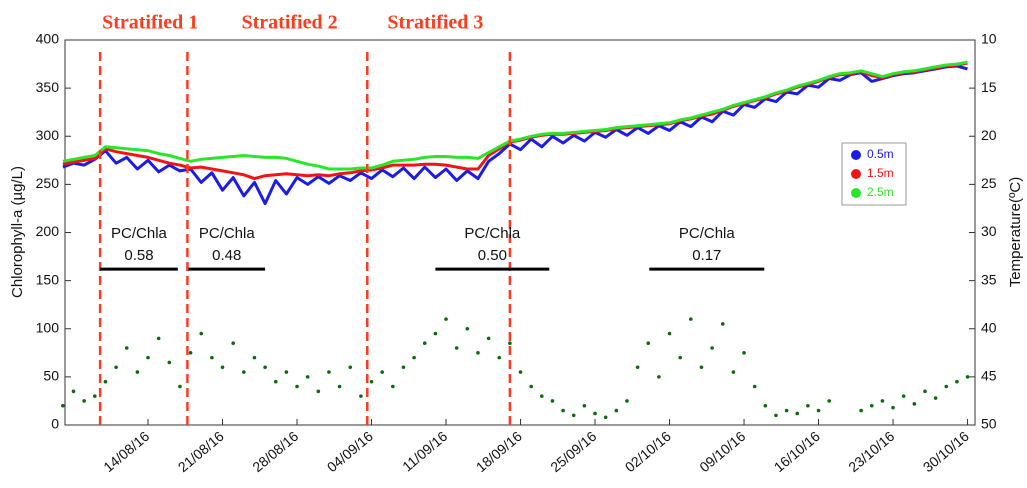  Describe the element at coordinates (48, 183) in the screenshot. I see `y-tick-label: 250` at that location.